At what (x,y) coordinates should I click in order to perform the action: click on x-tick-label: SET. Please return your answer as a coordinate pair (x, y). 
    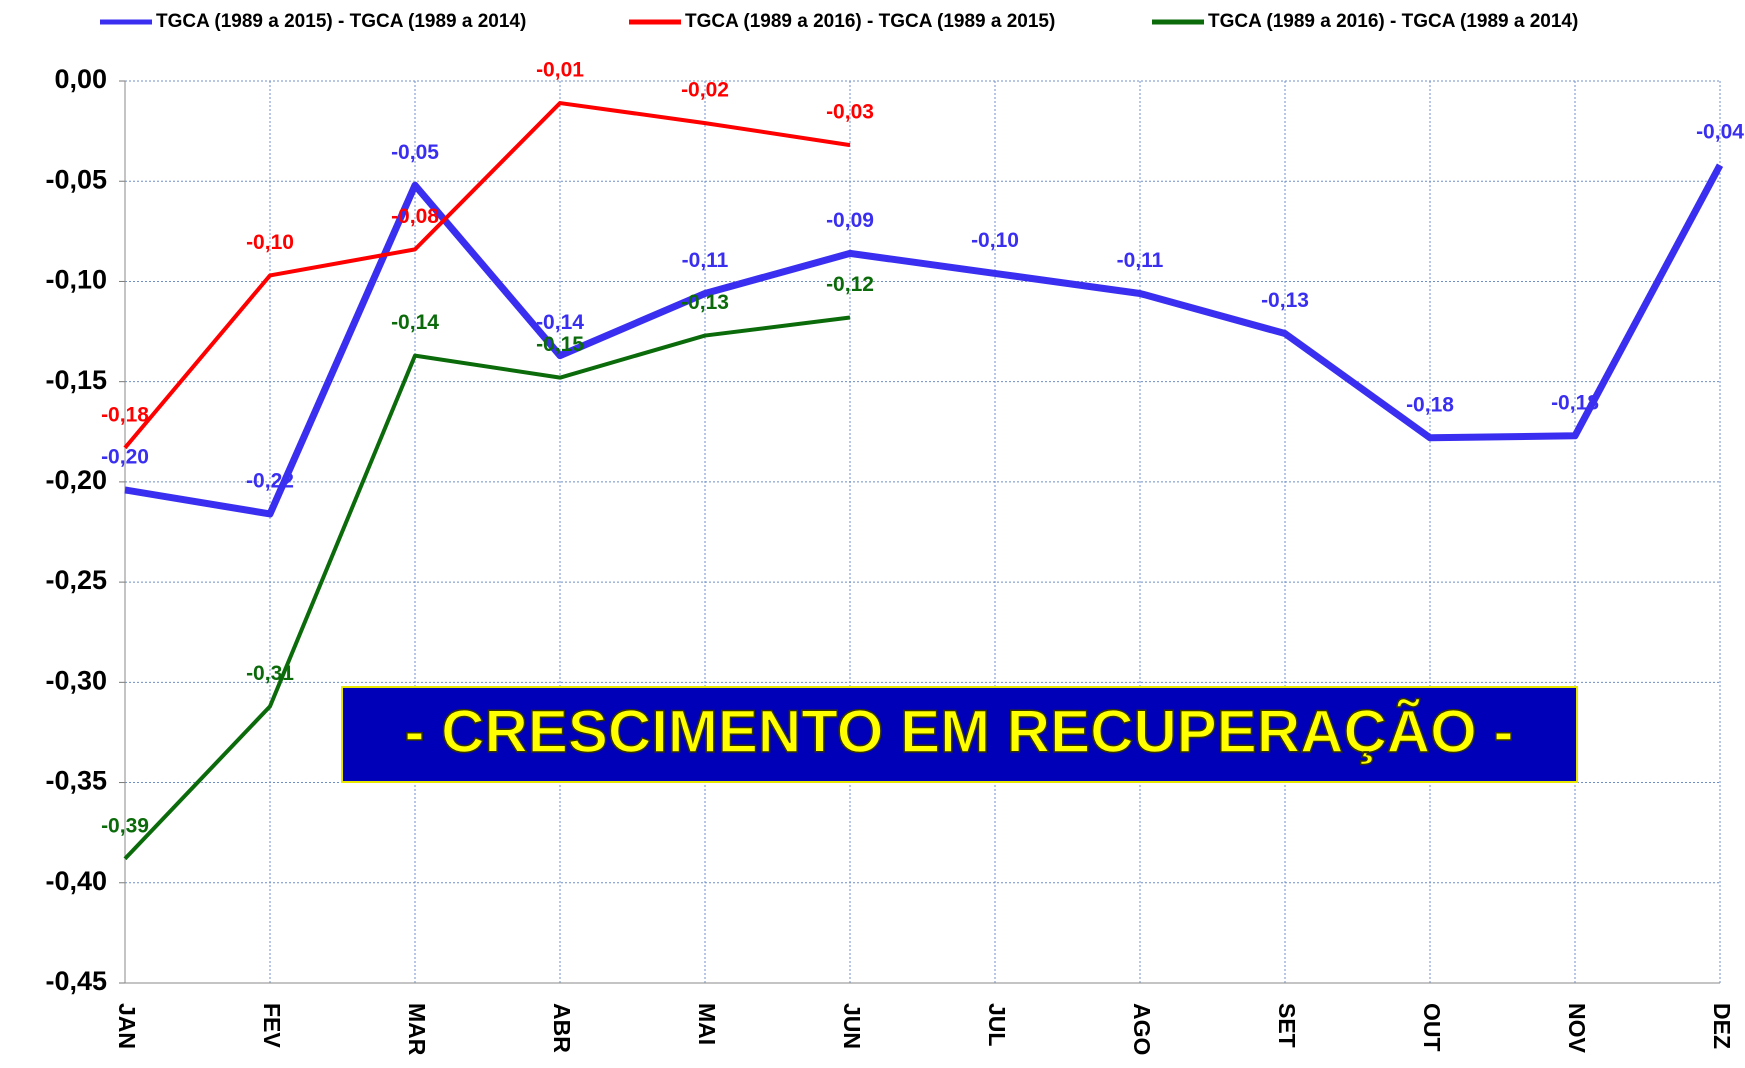
    Looking at the image, I should click on (1287, 1025).